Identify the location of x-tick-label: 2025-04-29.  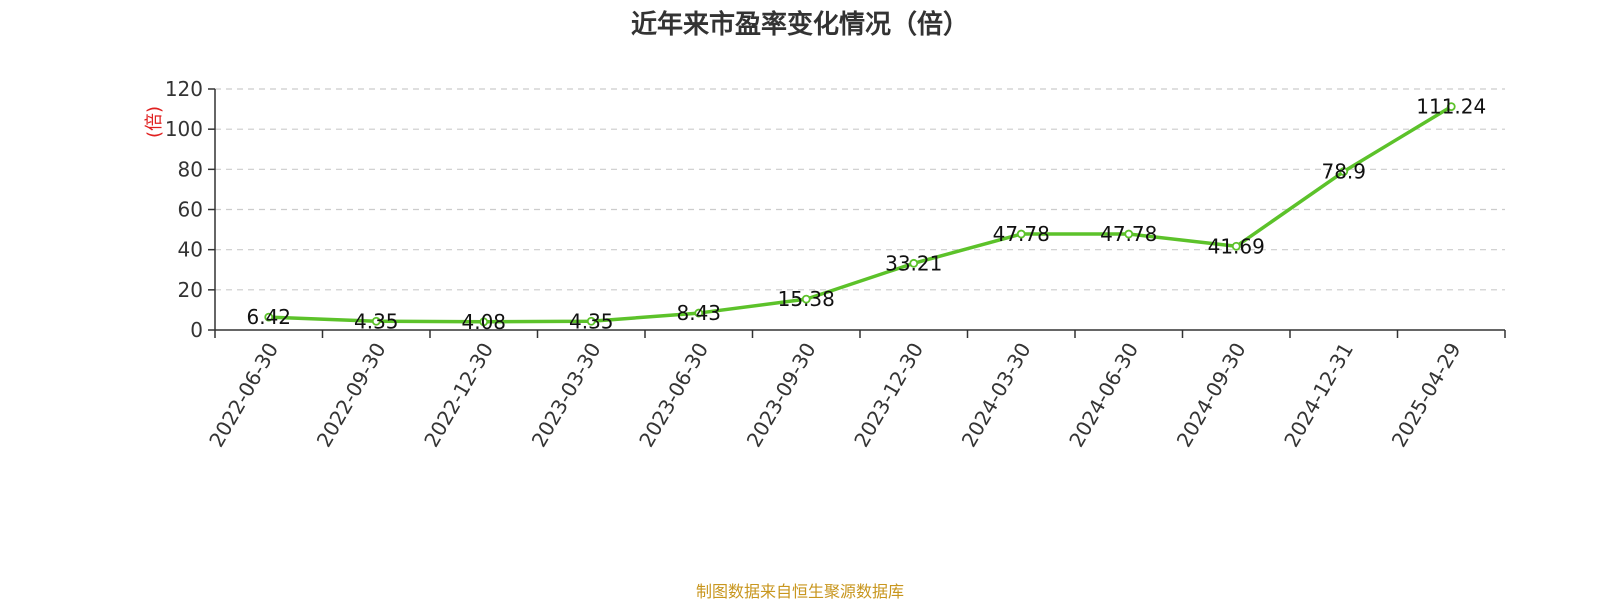
(1426, 395).